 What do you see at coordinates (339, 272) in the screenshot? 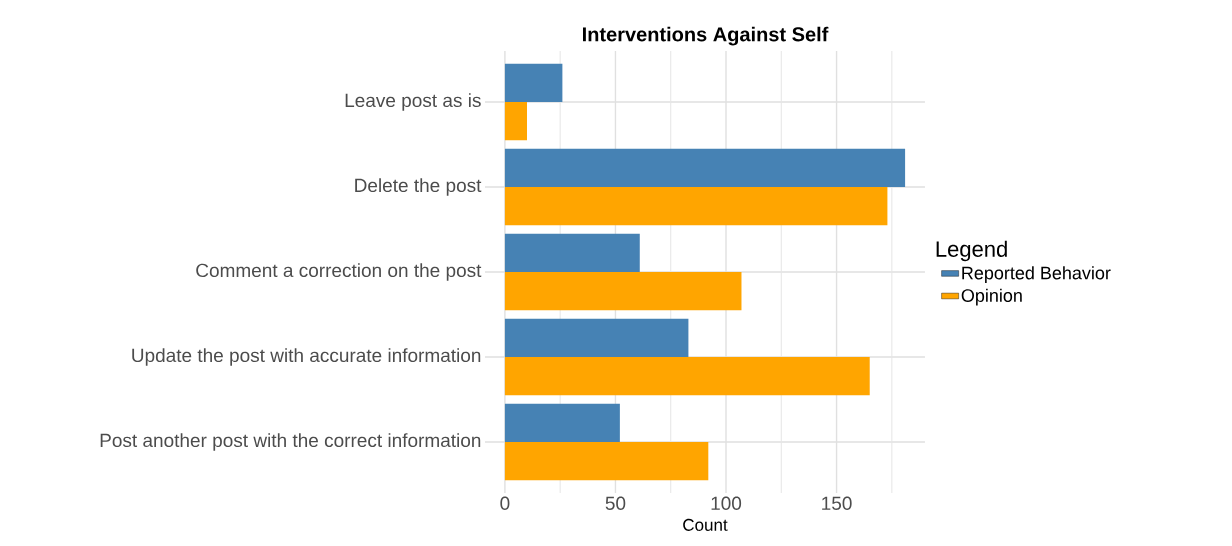
I see `y-tick-label: Comment a correction on the post` at bounding box center [339, 272].